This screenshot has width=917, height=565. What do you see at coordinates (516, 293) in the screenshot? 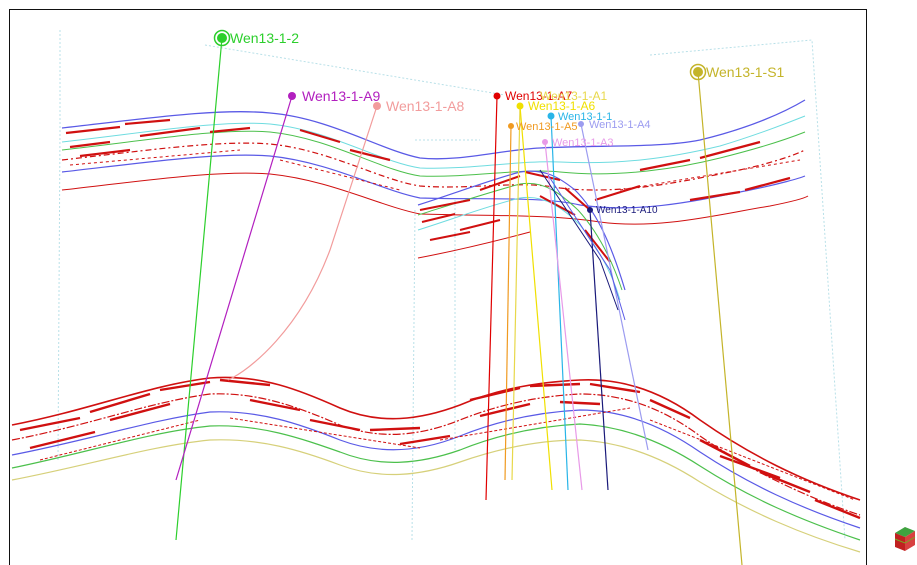
I see `well-path-wen13-1-a1` at bounding box center [516, 293].